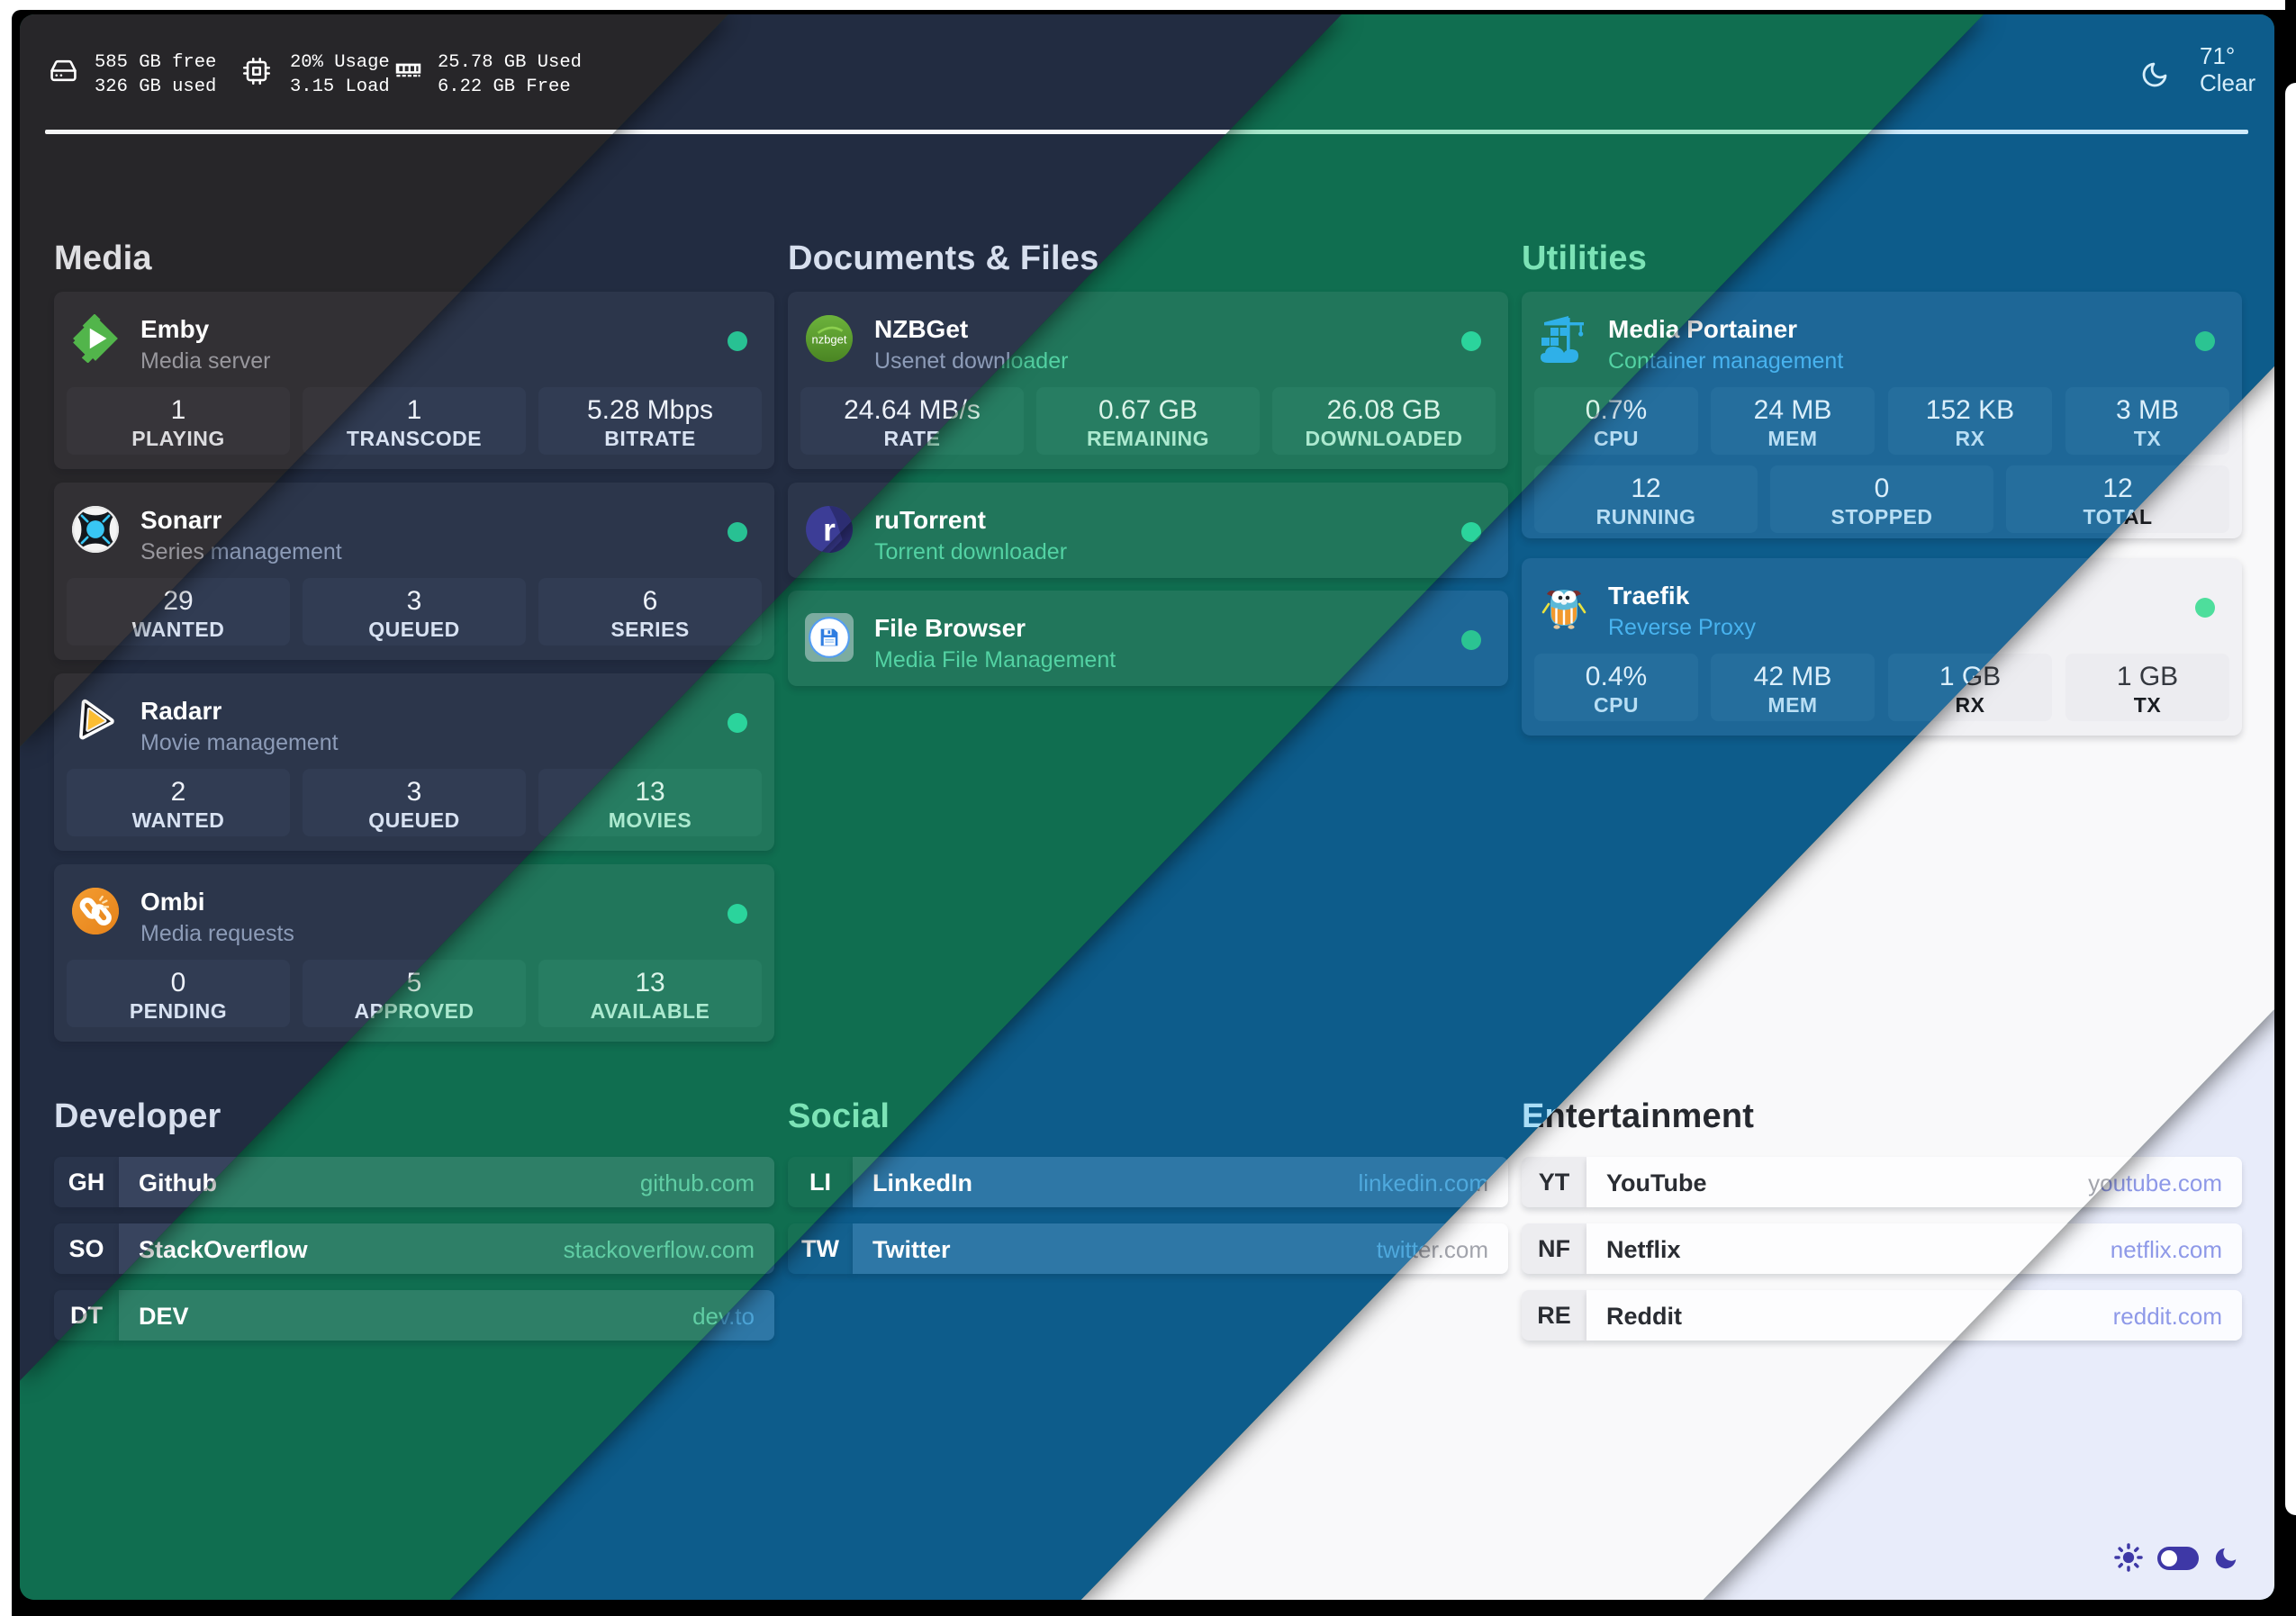 Image resolution: width=2296 pixels, height=1616 pixels. Describe the element at coordinates (829, 340) in the screenshot. I see `svg-text: nzbget` at that location.